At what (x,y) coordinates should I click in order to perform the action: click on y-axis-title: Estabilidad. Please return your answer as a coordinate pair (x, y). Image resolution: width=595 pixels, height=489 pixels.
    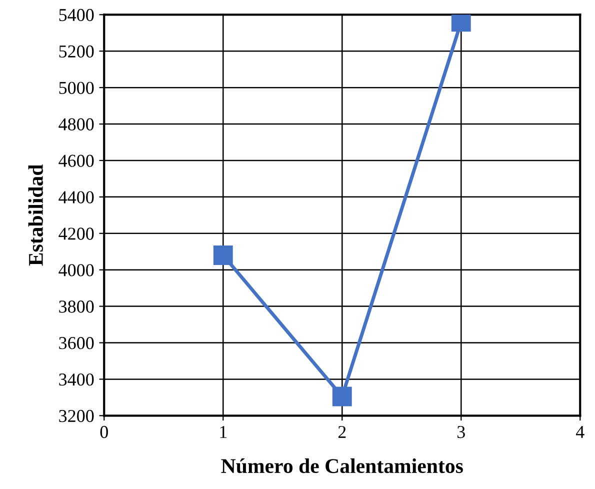
    Looking at the image, I should click on (35, 215).